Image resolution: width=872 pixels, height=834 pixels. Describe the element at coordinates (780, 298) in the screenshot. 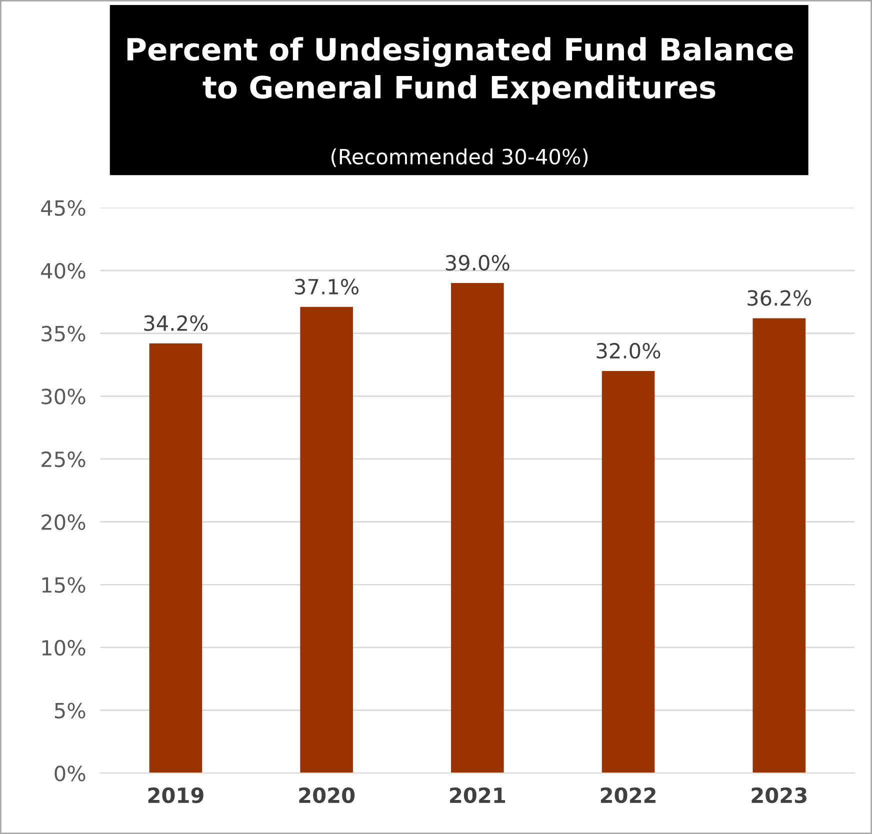

I see `data-label: 36.2%` at that location.